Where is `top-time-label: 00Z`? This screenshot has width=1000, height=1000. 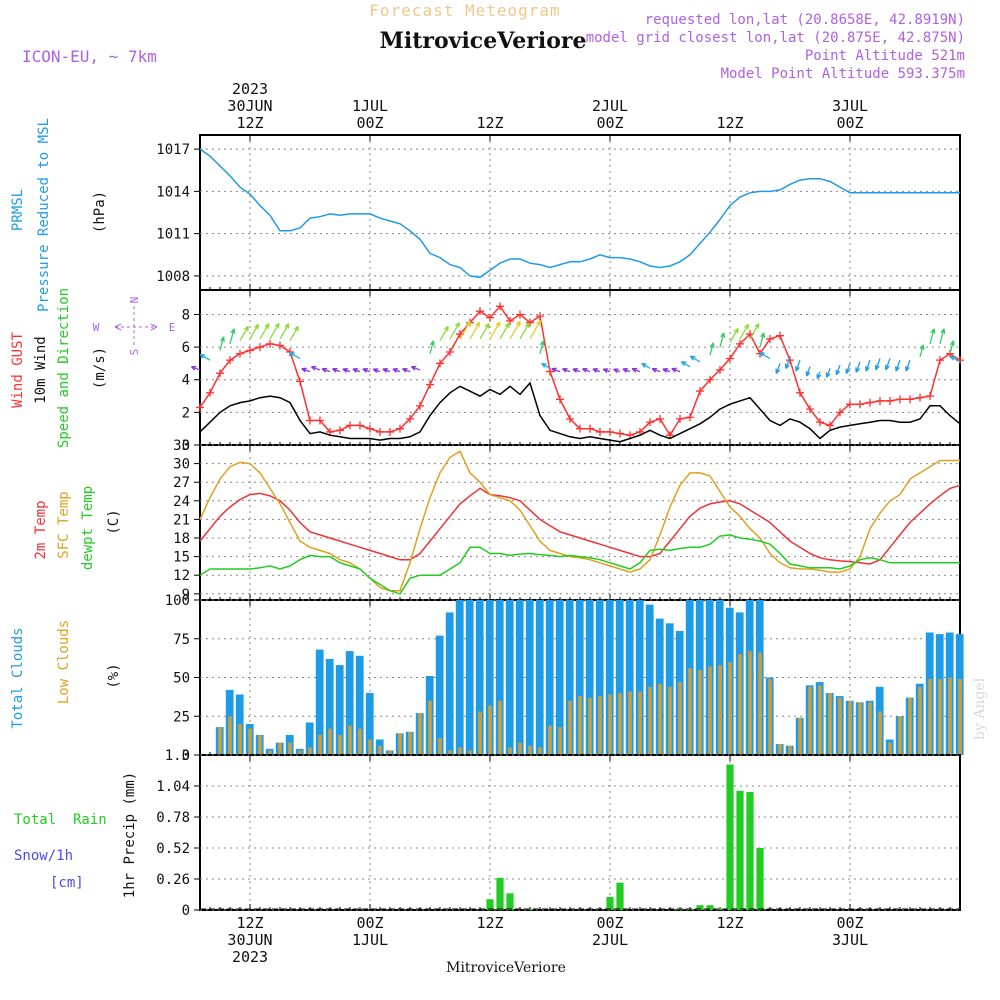
top-time-label: 00Z is located at coordinates (849, 123).